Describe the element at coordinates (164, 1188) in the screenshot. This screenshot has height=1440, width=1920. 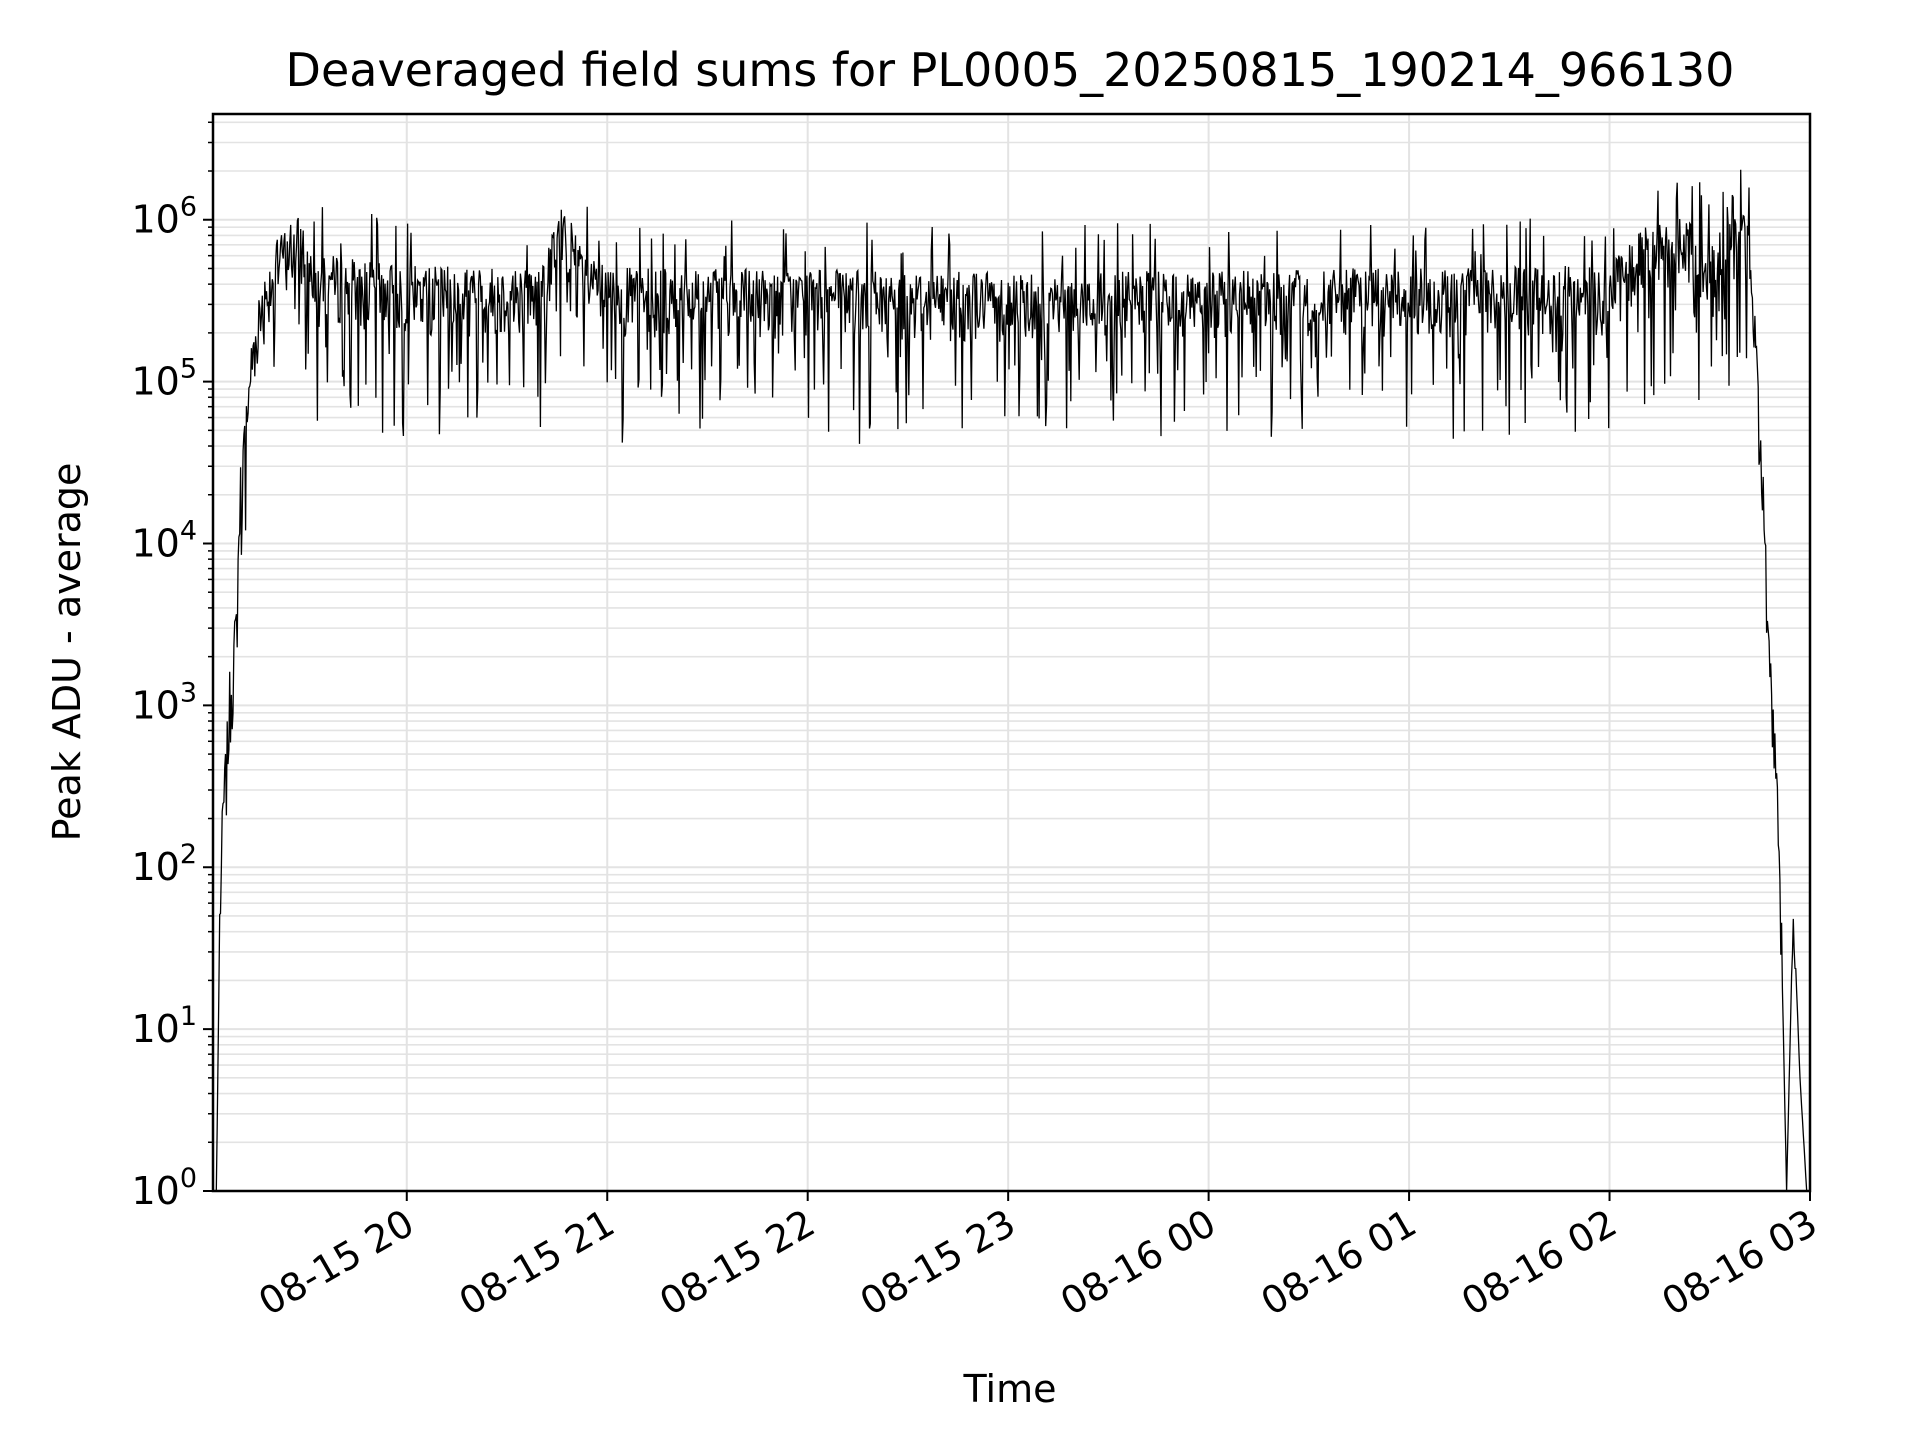
I see `y-tick-label: 100` at that location.